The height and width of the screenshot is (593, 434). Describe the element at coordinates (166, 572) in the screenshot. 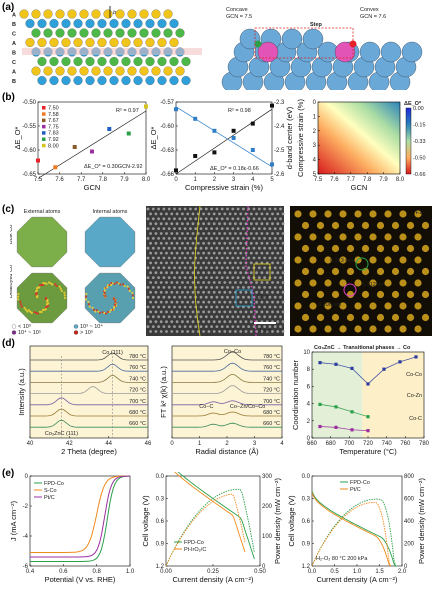

I see `x-tick-label: 0.00` at that location.